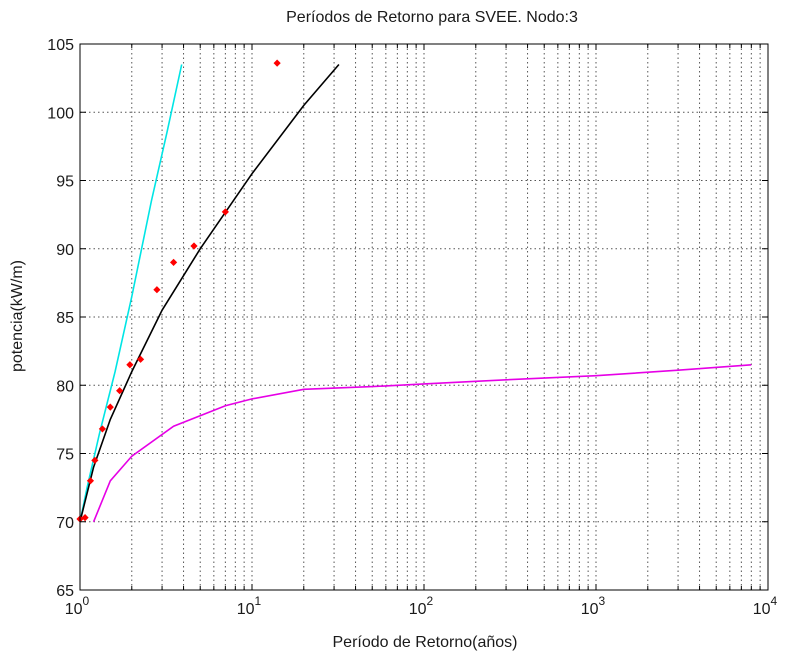  Describe the element at coordinates (17, 316) in the screenshot. I see `y-axis-label: potencia(kW/m)` at that location.